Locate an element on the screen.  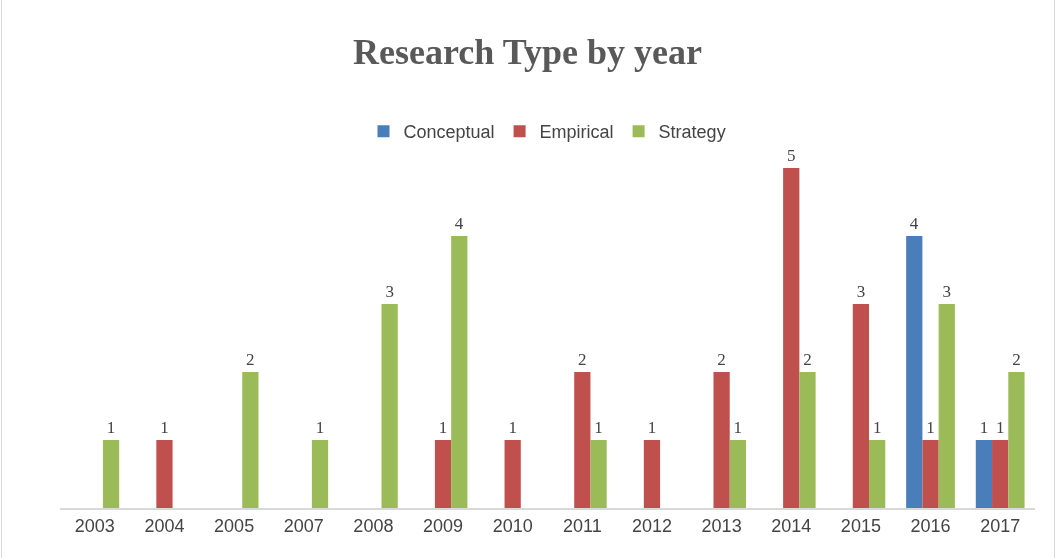
x-tick-label: 2014 is located at coordinates (791, 525).